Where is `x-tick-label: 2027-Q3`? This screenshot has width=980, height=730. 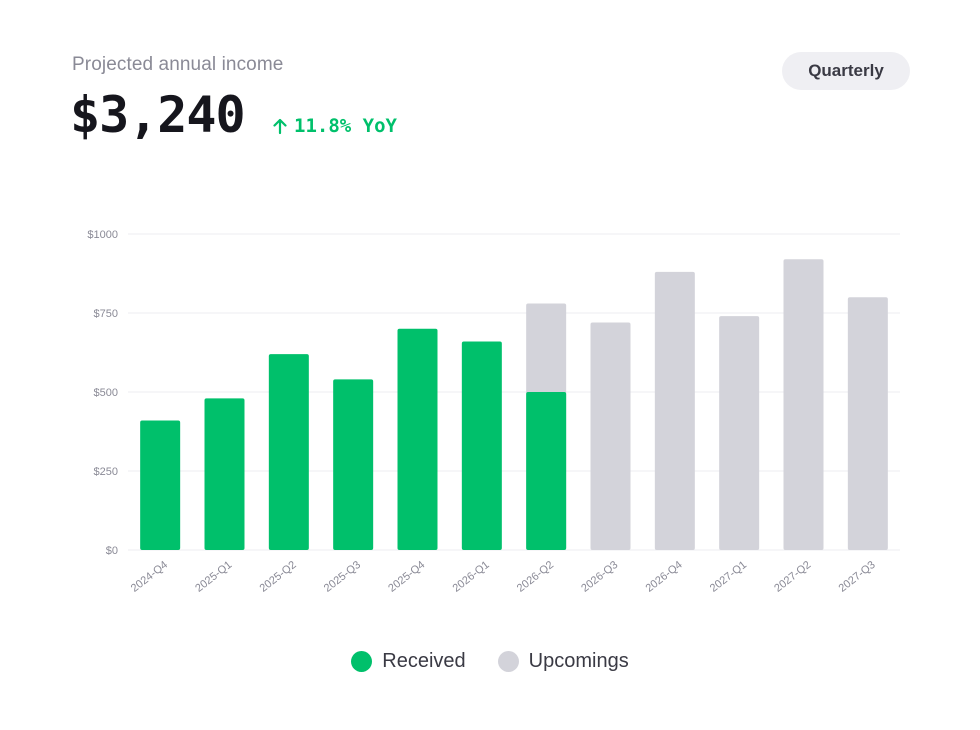 x-tick-label: 2027-Q3 is located at coordinates (857, 577).